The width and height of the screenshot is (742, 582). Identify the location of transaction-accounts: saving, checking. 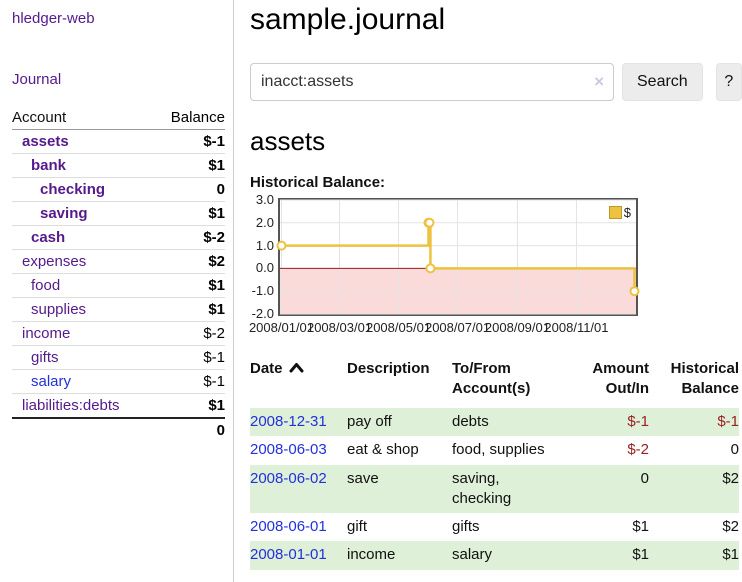
(482, 488).